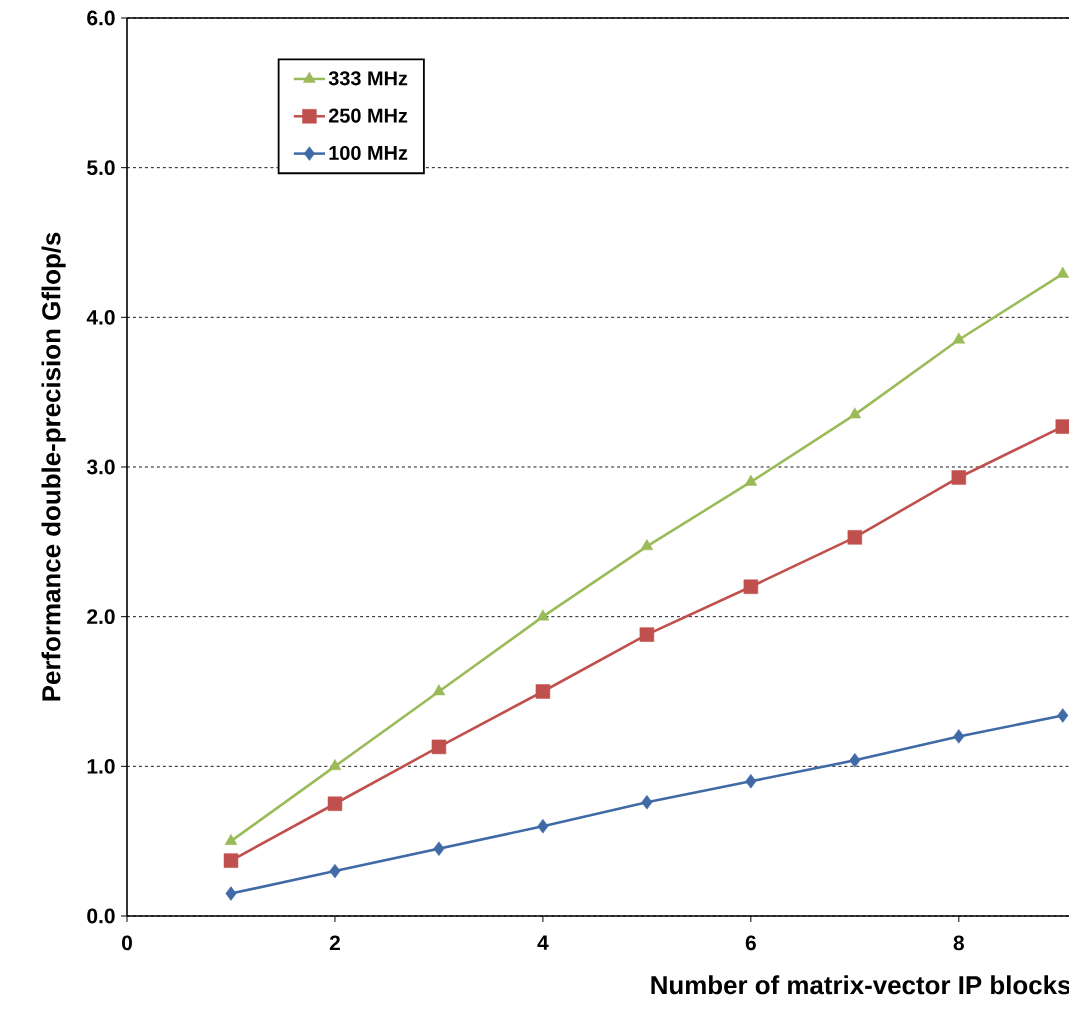 The width and height of the screenshot is (1069, 1025). What do you see at coordinates (101, 617) in the screenshot?
I see `y-tick-label: 2.0` at bounding box center [101, 617].